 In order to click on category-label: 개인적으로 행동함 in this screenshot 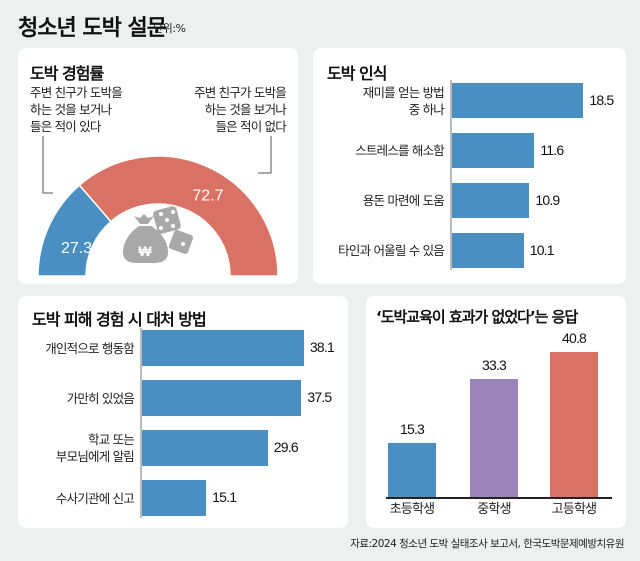, I will do `click(90, 348)`.